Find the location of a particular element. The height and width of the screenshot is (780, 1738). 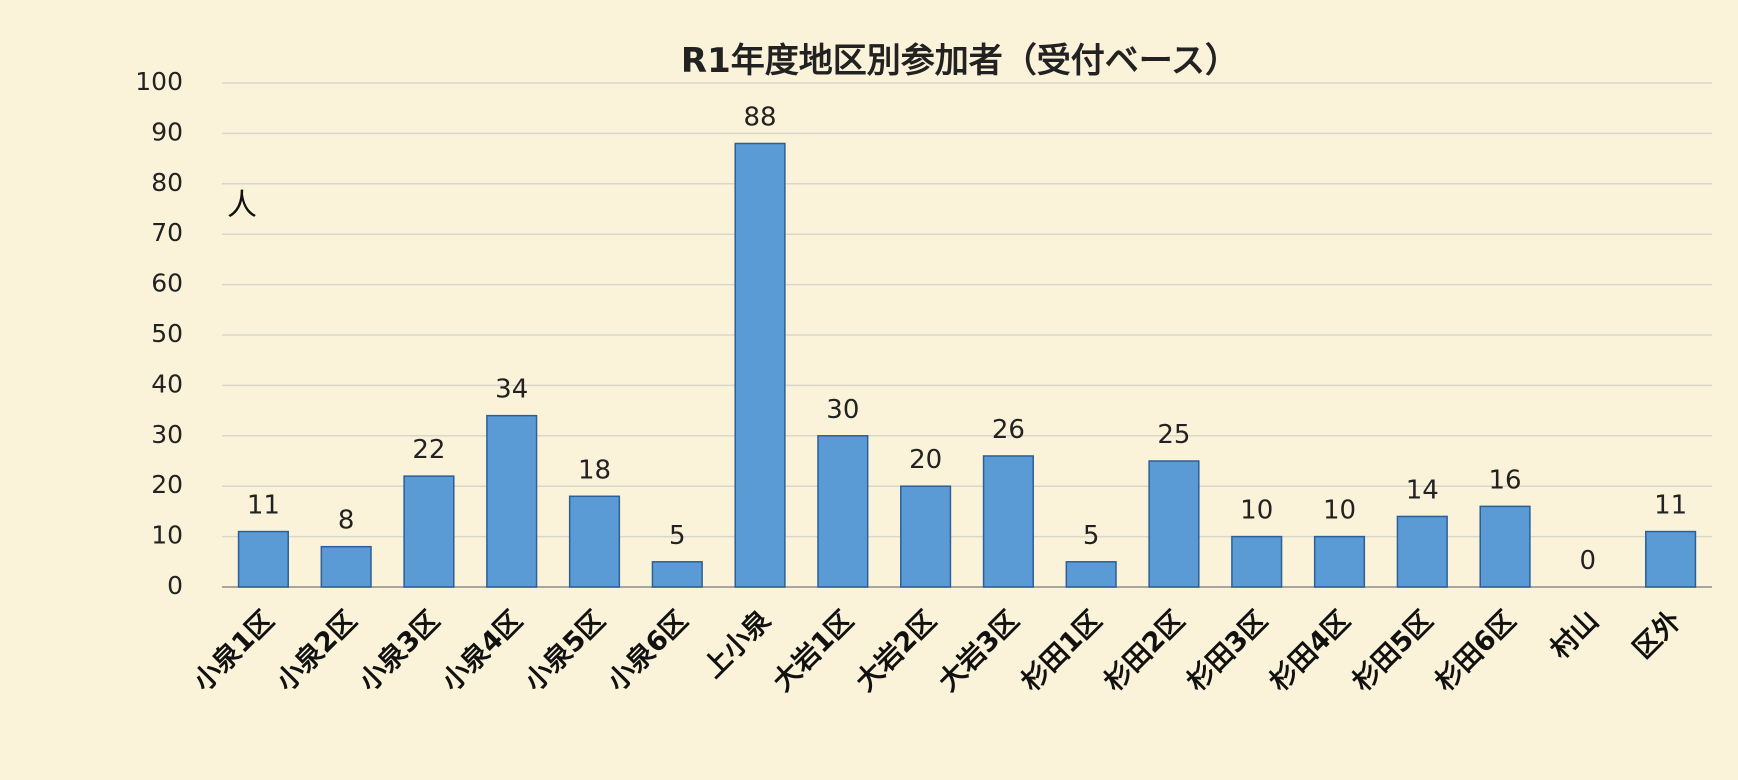

x-tick-label: 小泉5区 is located at coordinates (564, 650).